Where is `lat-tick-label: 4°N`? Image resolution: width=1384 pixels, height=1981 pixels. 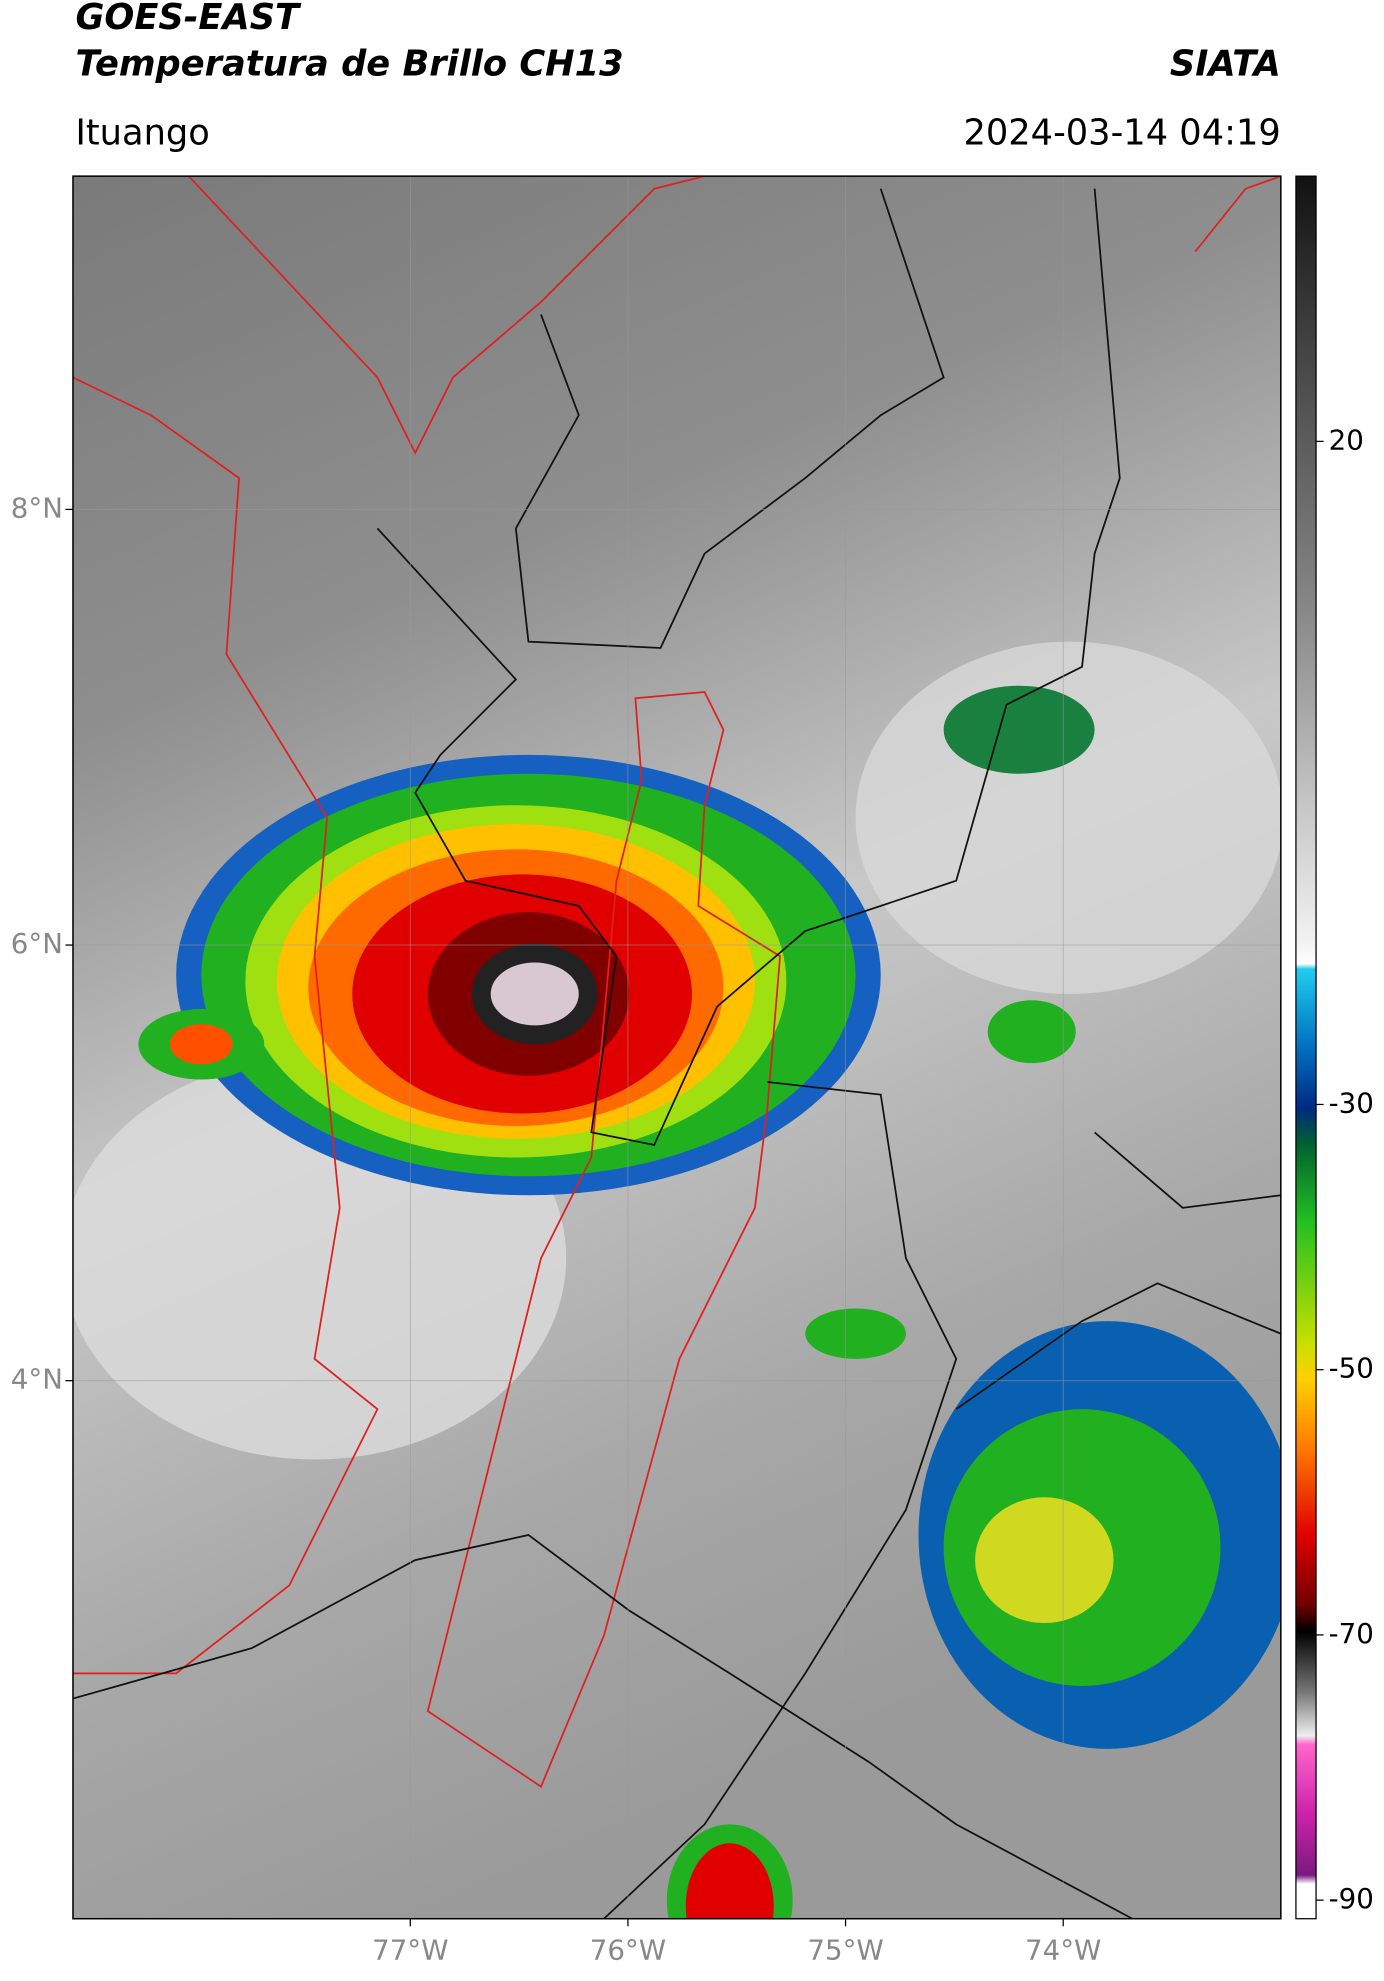
lat-tick-label: 4°N is located at coordinates (37, 1379).